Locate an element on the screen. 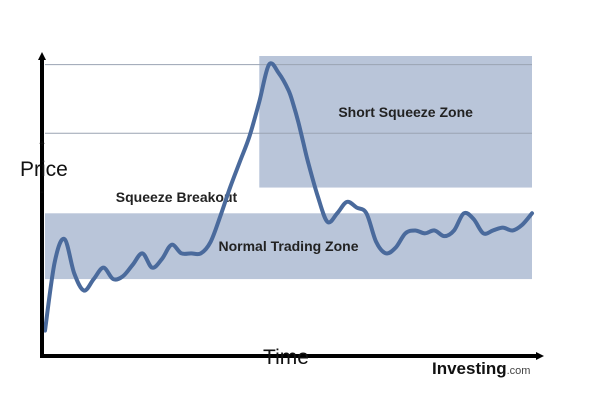  y-axis-plus-sign: + is located at coordinates (42, 144).